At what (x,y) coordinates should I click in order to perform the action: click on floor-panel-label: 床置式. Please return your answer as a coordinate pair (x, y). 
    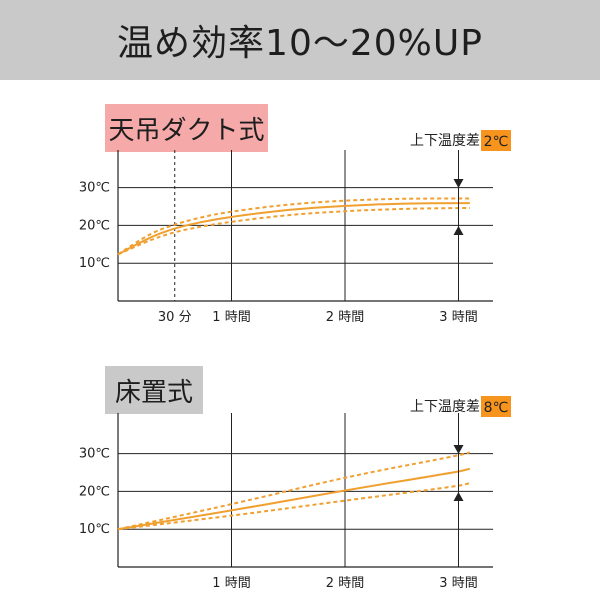
    Looking at the image, I should click on (154, 390).